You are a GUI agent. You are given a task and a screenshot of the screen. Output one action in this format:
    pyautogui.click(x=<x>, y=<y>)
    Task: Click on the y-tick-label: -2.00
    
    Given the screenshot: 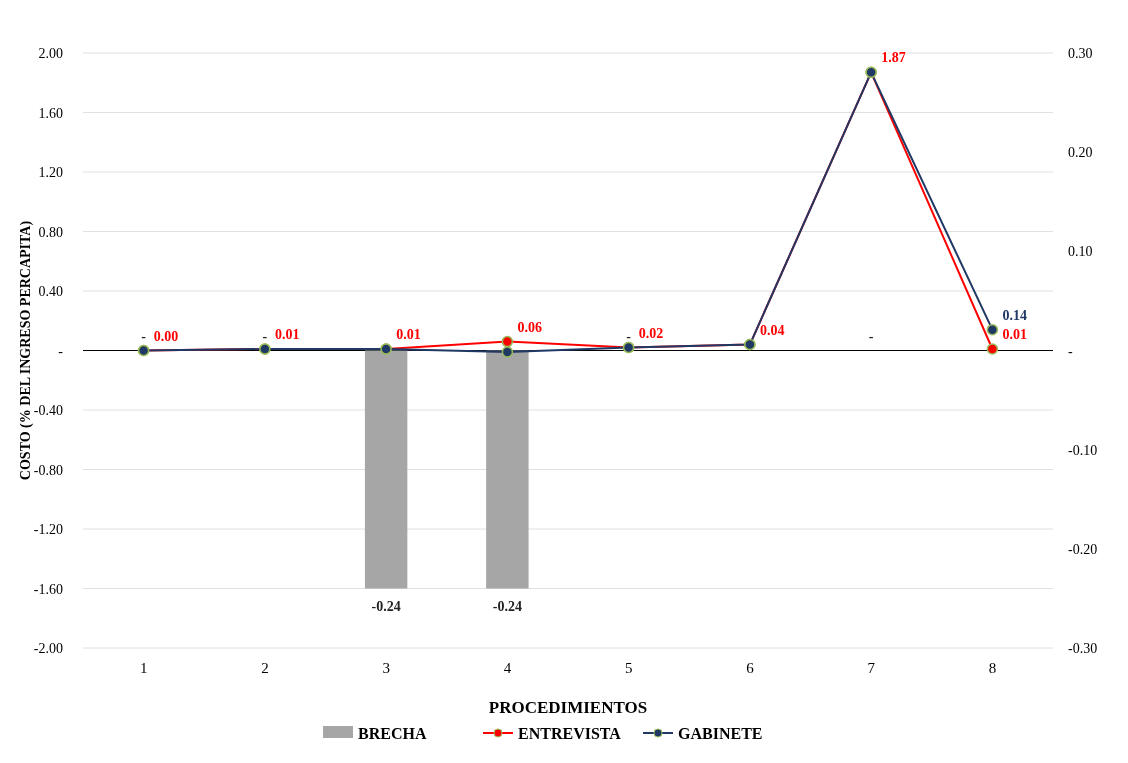 What is the action you would take?
    pyautogui.click(x=48, y=648)
    